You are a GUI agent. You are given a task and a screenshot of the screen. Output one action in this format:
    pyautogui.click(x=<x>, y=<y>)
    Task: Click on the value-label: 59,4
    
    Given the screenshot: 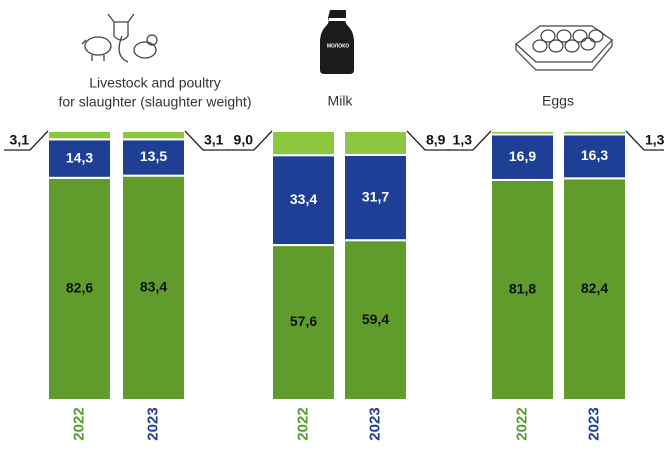 What is the action you would take?
    pyautogui.click(x=375, y=319)
    